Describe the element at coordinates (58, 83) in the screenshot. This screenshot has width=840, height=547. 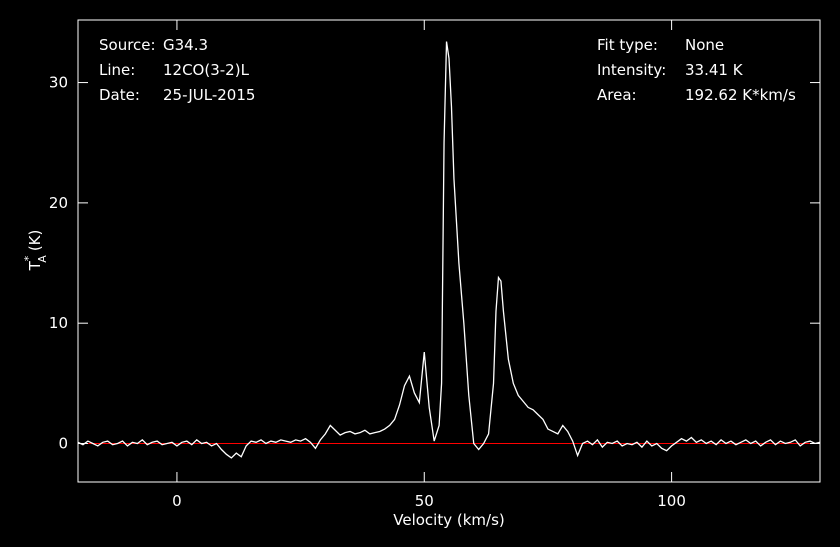
I see `y-tick-label: 30` at that location.